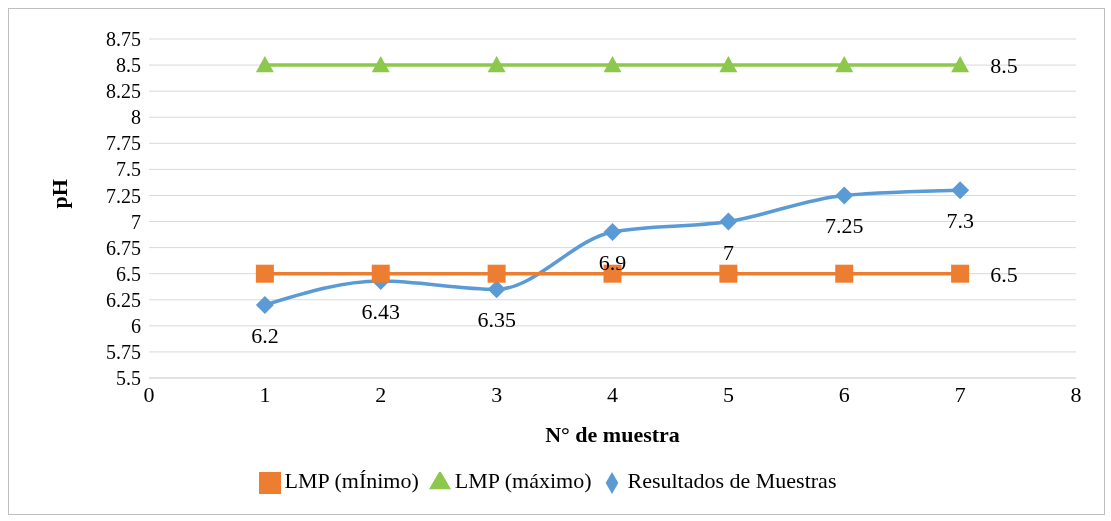 The height and width of the screenshot is (521, 1111). Describe the element at coordinates (1004, 274) in the screenshot. I see `data-label: 6.5` at that location.